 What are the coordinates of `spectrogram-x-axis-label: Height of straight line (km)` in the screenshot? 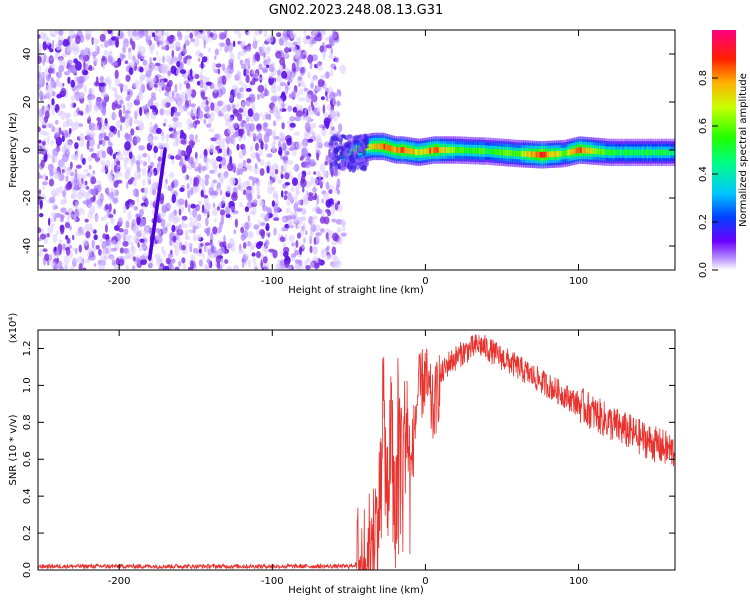 It's located at (356, 290).